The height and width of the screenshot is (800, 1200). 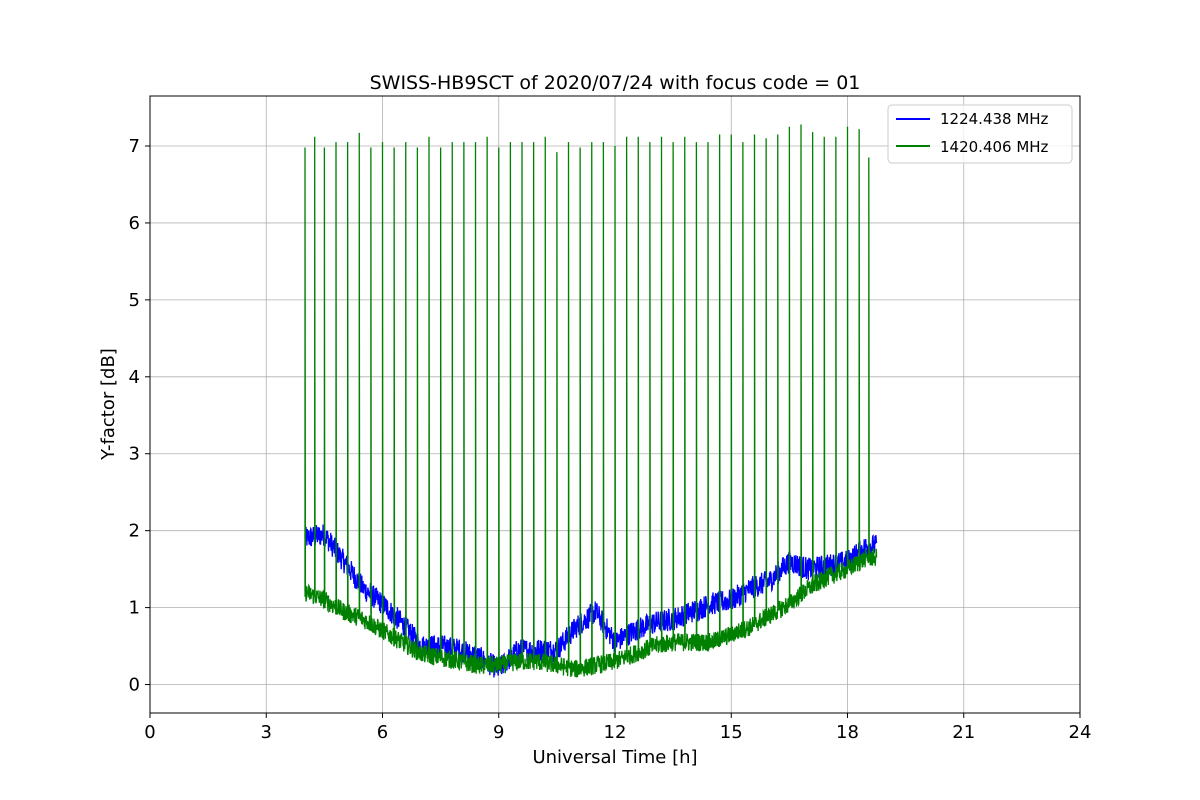 What do you see at coordinates (1080, 732) in the screenshot?
I see `x-tick-label: 24` at bounding box center [1080, 732].